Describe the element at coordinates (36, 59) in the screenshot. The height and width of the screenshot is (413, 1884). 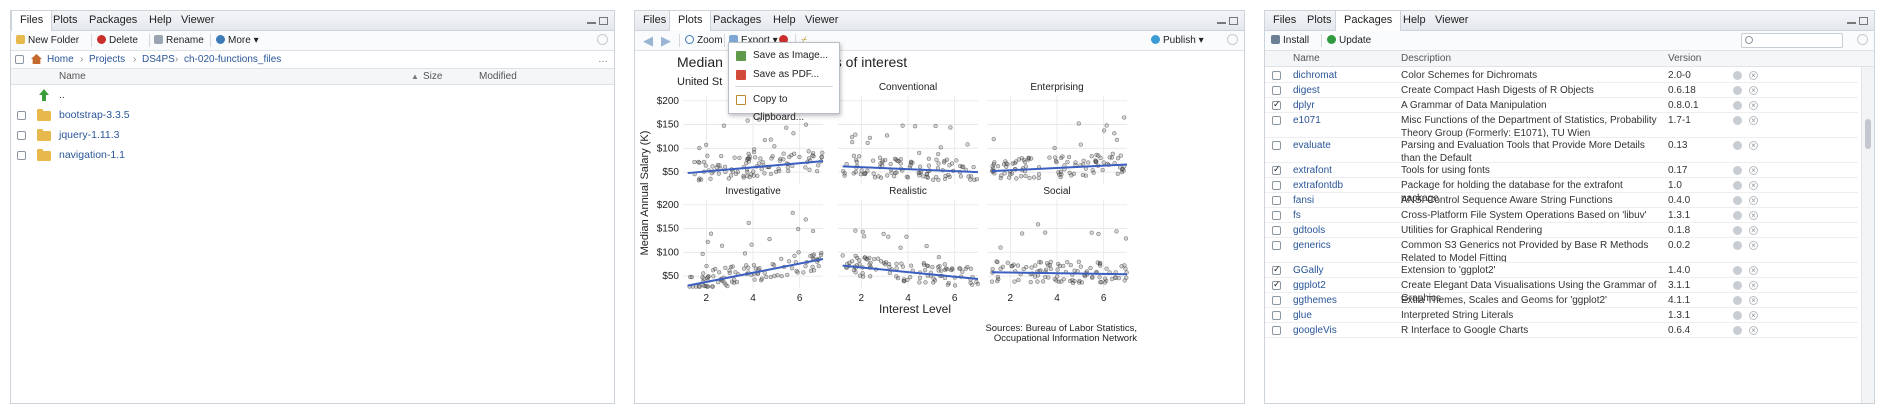
I see `home-icon` at that location.